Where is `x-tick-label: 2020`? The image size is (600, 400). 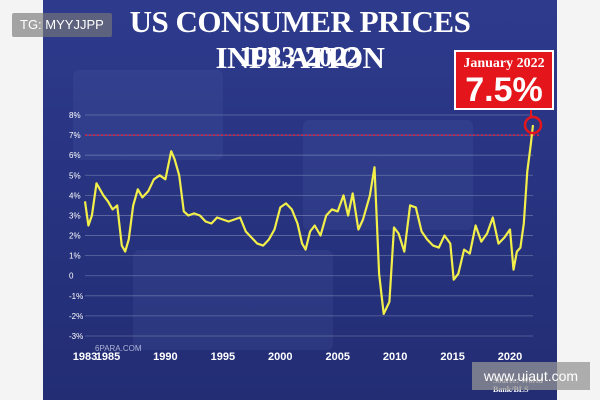 x-tick-label: 2020 is located at coordinates (510, 357).